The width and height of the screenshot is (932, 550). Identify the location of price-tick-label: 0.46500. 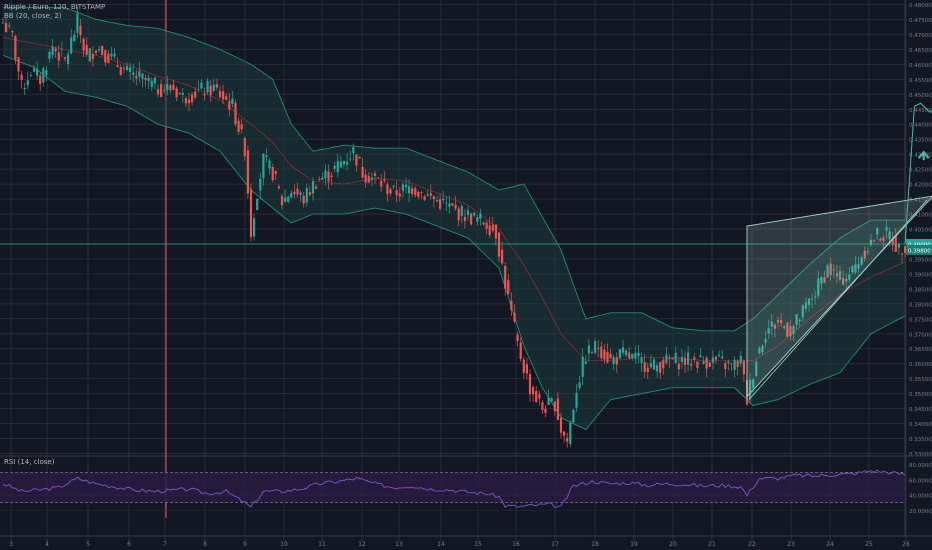
(920, 51).